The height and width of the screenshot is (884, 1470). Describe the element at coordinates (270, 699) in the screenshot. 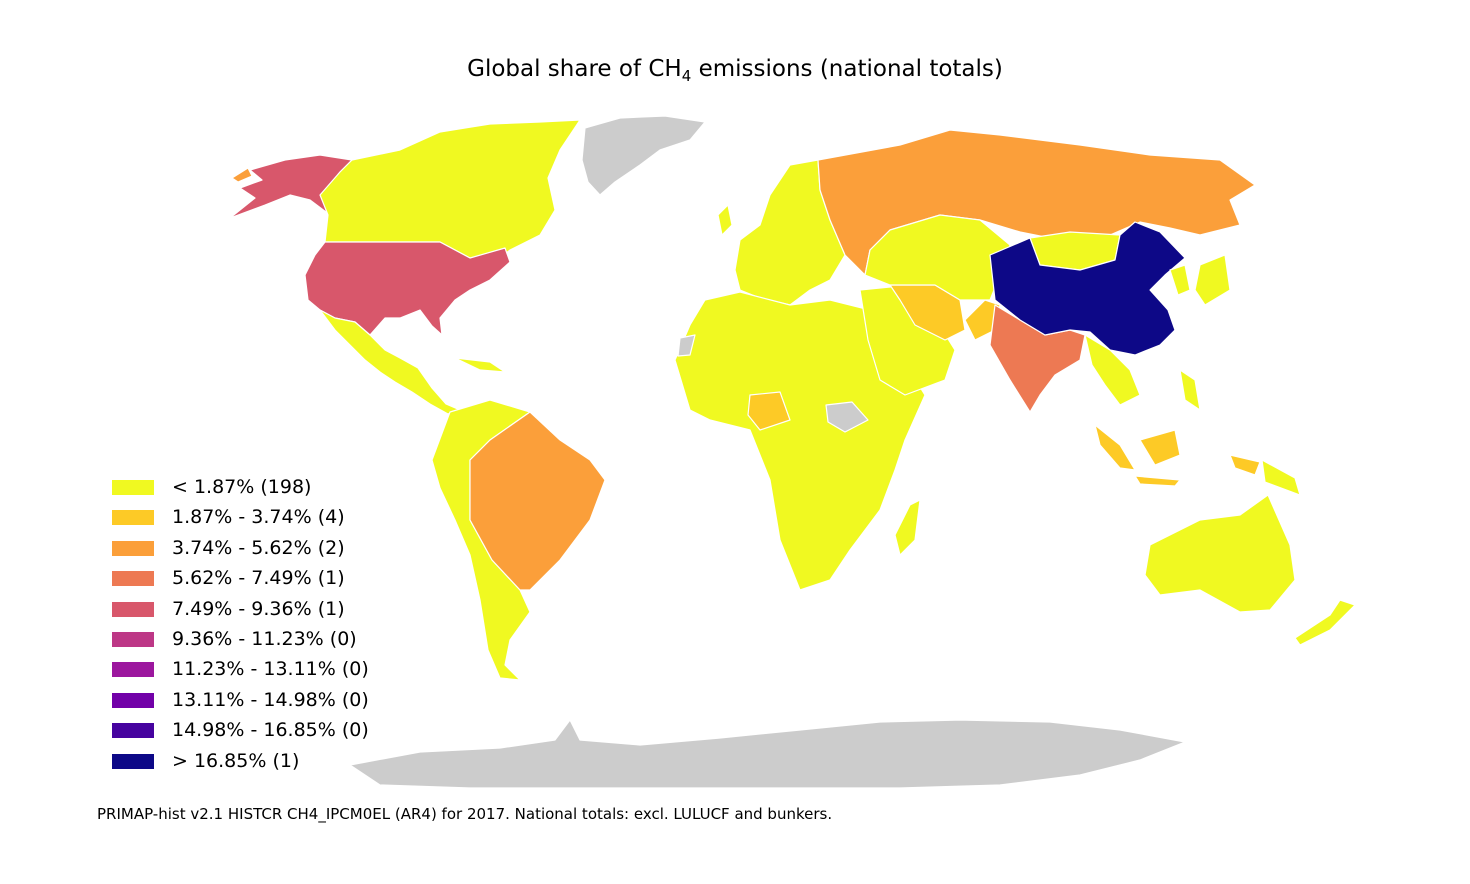

I see `legend-label: 13.11% - 14.98% (0)` at that location.